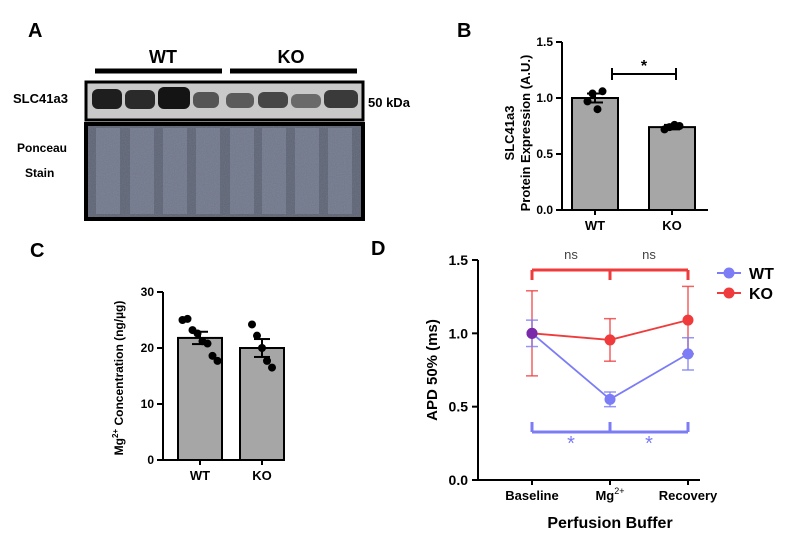 This screenshot has height=539, width=791. I want to click on chart-b-ytick-label: 1.0, so click(544, 98).